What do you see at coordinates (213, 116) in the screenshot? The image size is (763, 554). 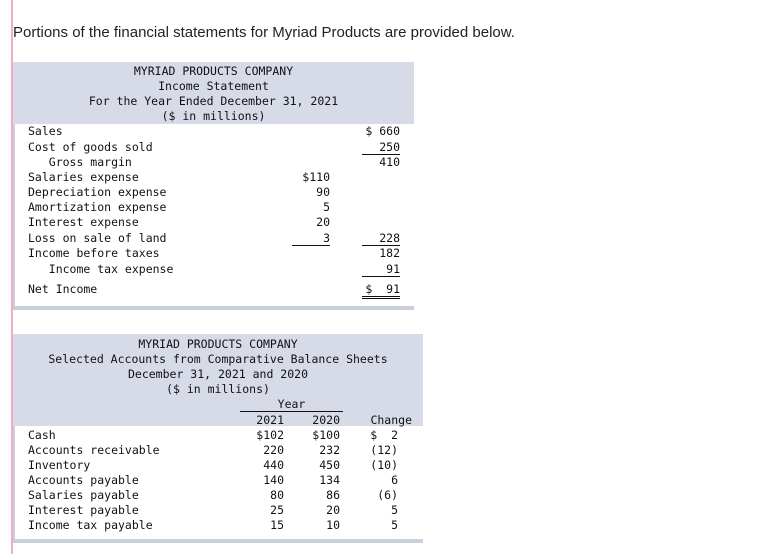 I see `income-units: ($ in millions)` at bounding box center [213, 116].